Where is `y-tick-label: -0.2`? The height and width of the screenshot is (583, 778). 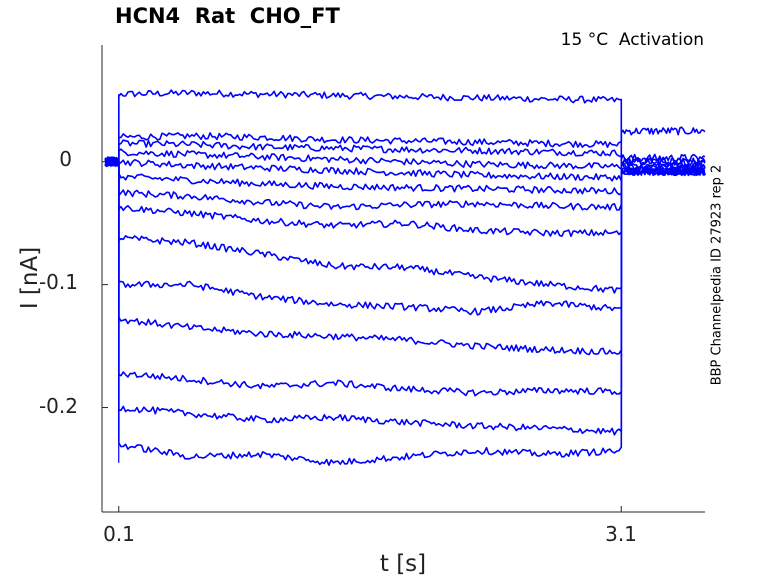 y-tick-label: -0.2 is located at coordinates (58, 406).